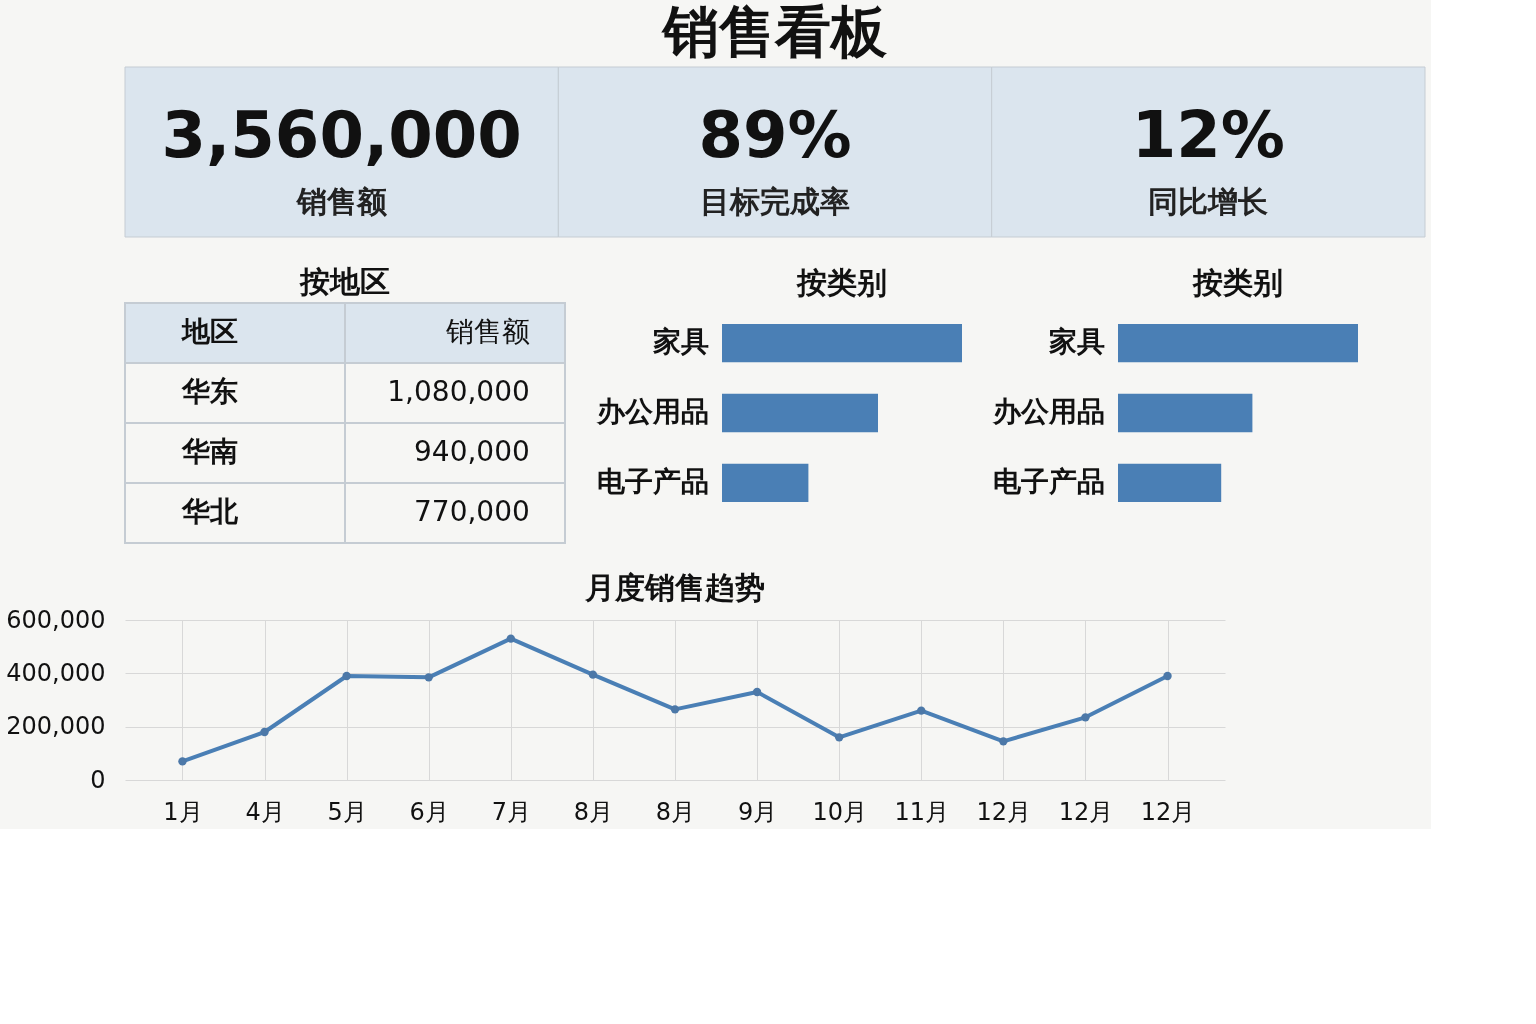 The width and height of the screenshot is (1536, 1024). Describe the element at coordinates (757, 811) in the screenshot. I see `x-tick-label: 9月` at that location.